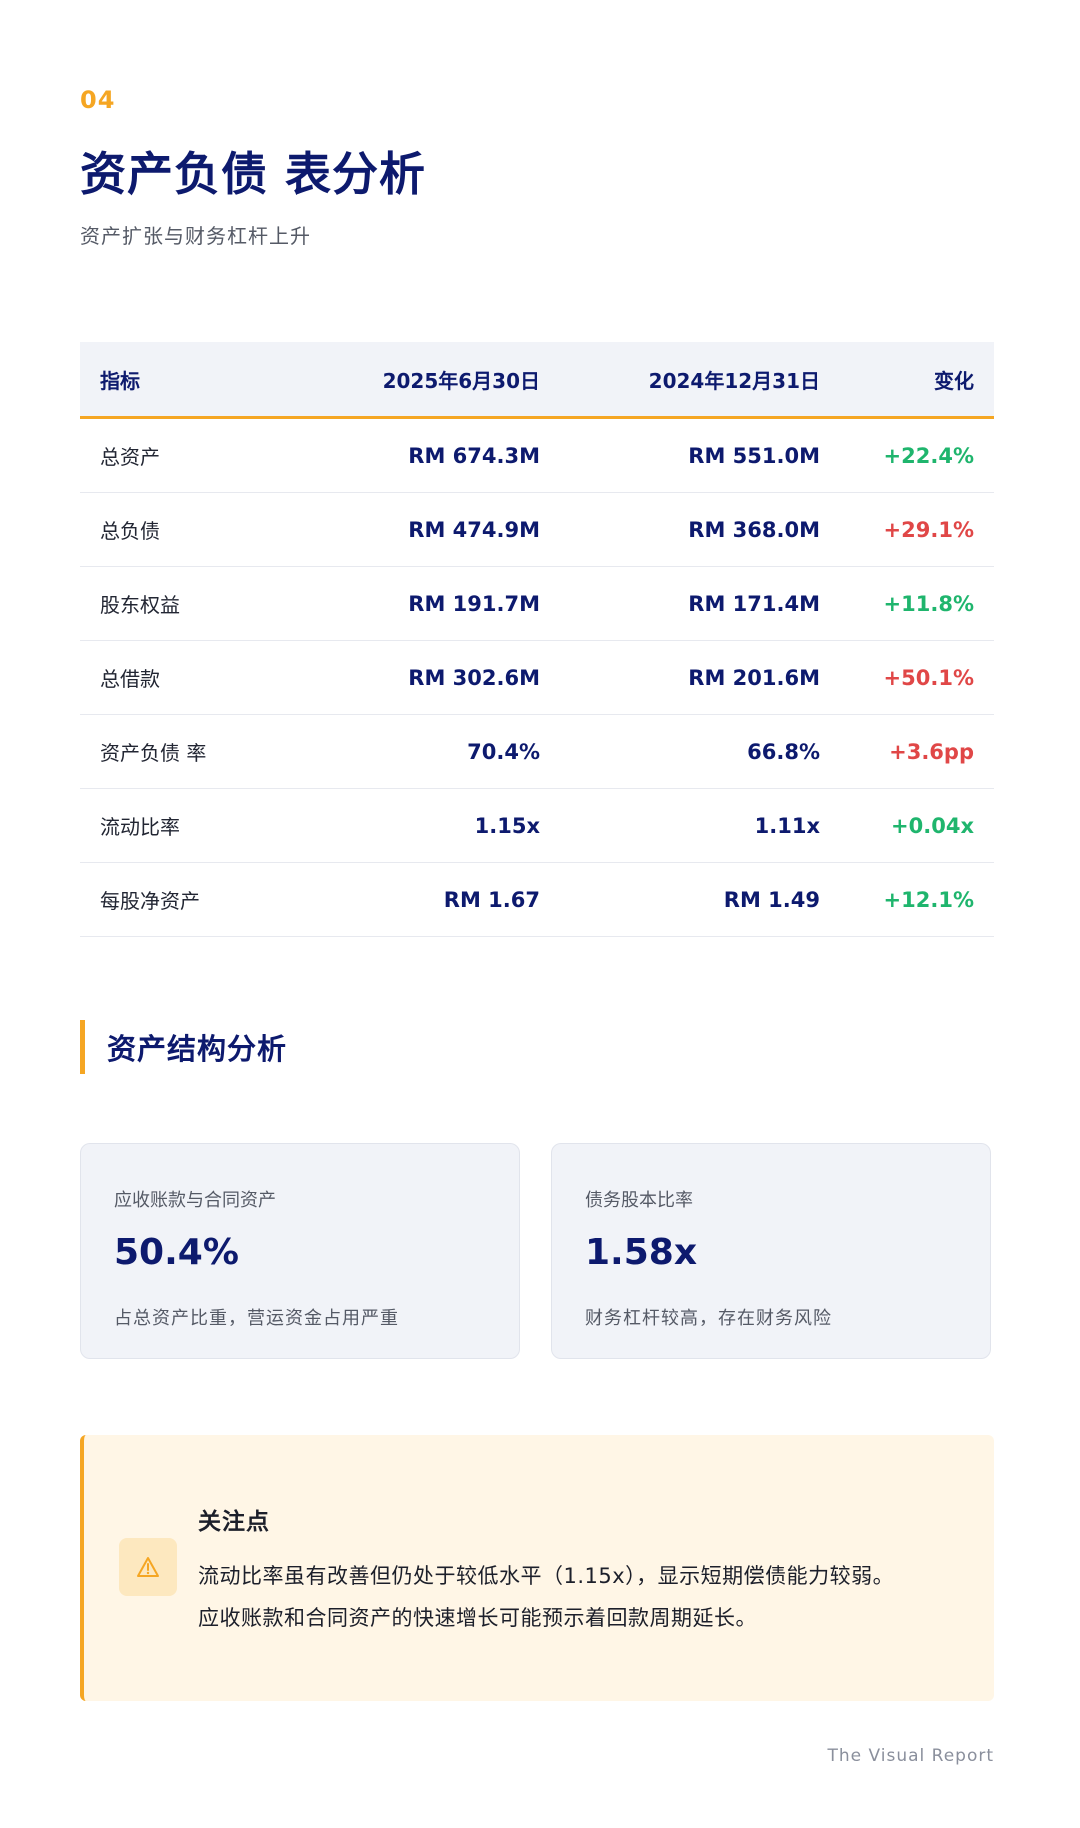 The width and height of the screenshot is (1080, 1828). I want to click on current-value: RM 1.67, so click(491, 899).